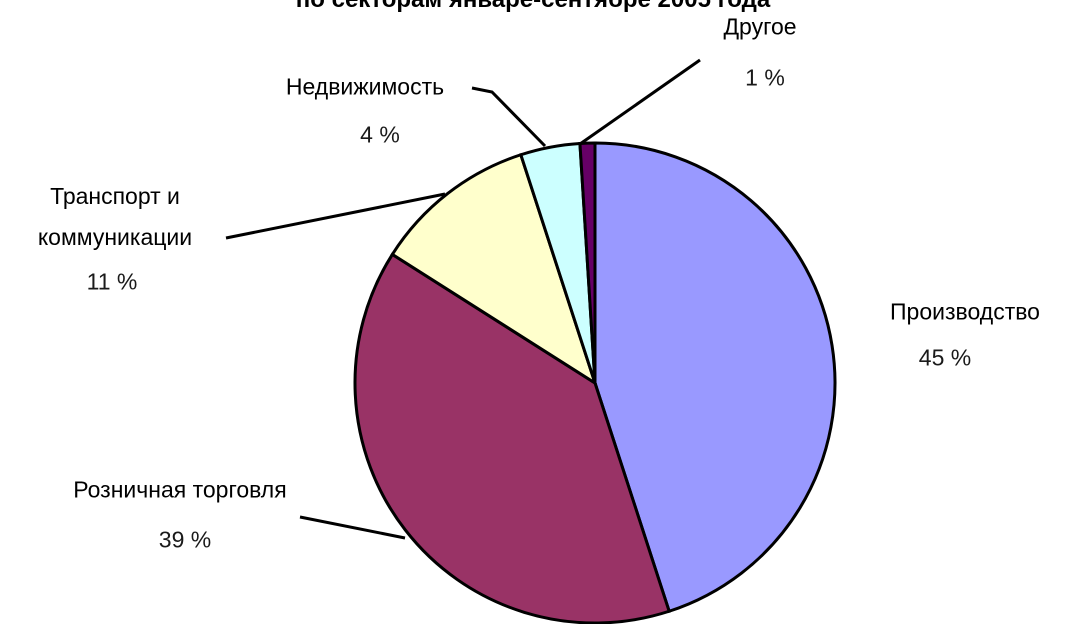 The image size is (1066, 624). Describe the element at coordinates (760, 26) in the screenshot. I see `slice-label: Другое` at that location.